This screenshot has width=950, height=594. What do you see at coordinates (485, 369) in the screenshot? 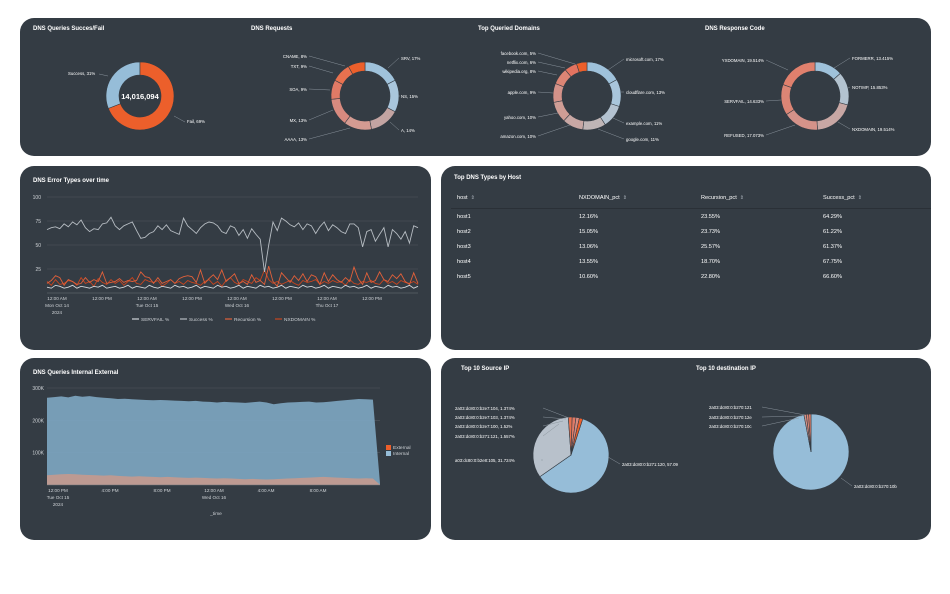
I see `source-ip-title: Top 10 Source IP` at bounding box center [485, 369].